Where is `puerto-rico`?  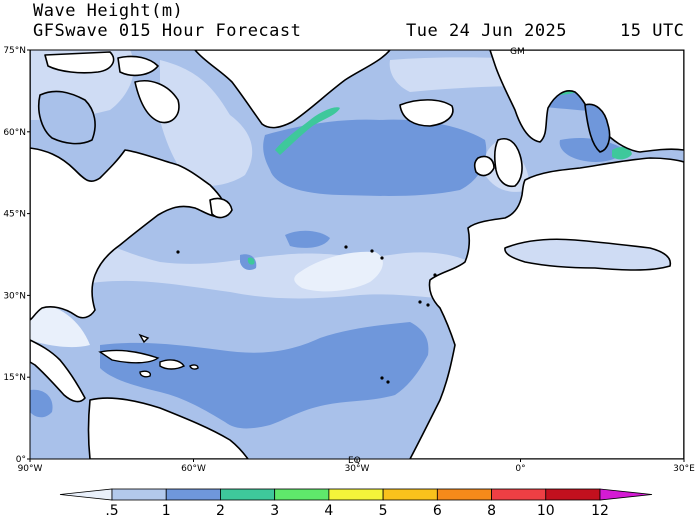 puerto-rico is located at coordinates (194, 367).